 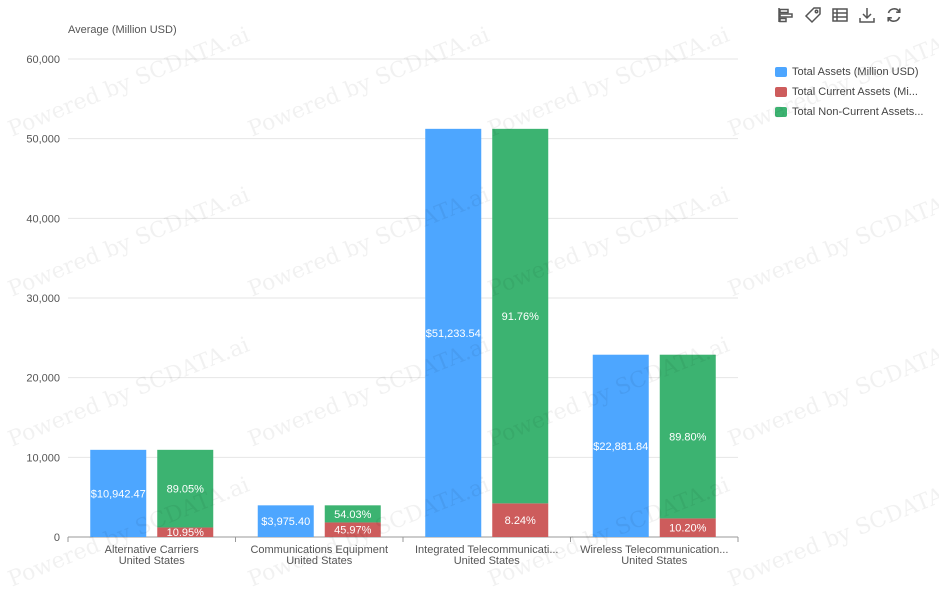 What do you see at coordinates (43, 379) in the screenshot?
I see `y-tick-label: 20,000` at bounding box center [43, 379].